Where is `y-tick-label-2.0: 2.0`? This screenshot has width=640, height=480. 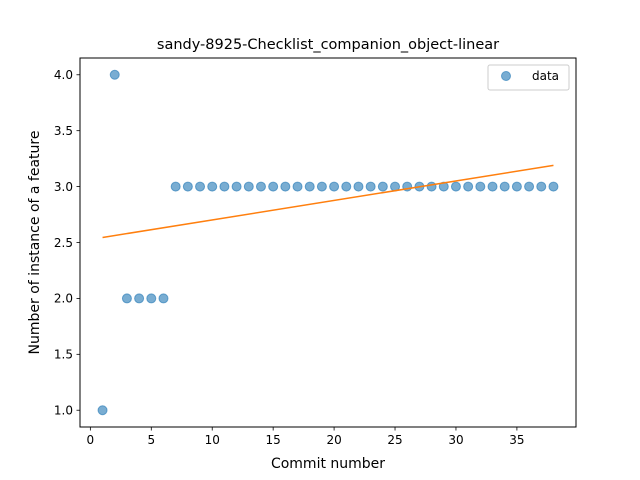 y-tick-label-2.0: 2.0 is located at coordinates (63, 299).